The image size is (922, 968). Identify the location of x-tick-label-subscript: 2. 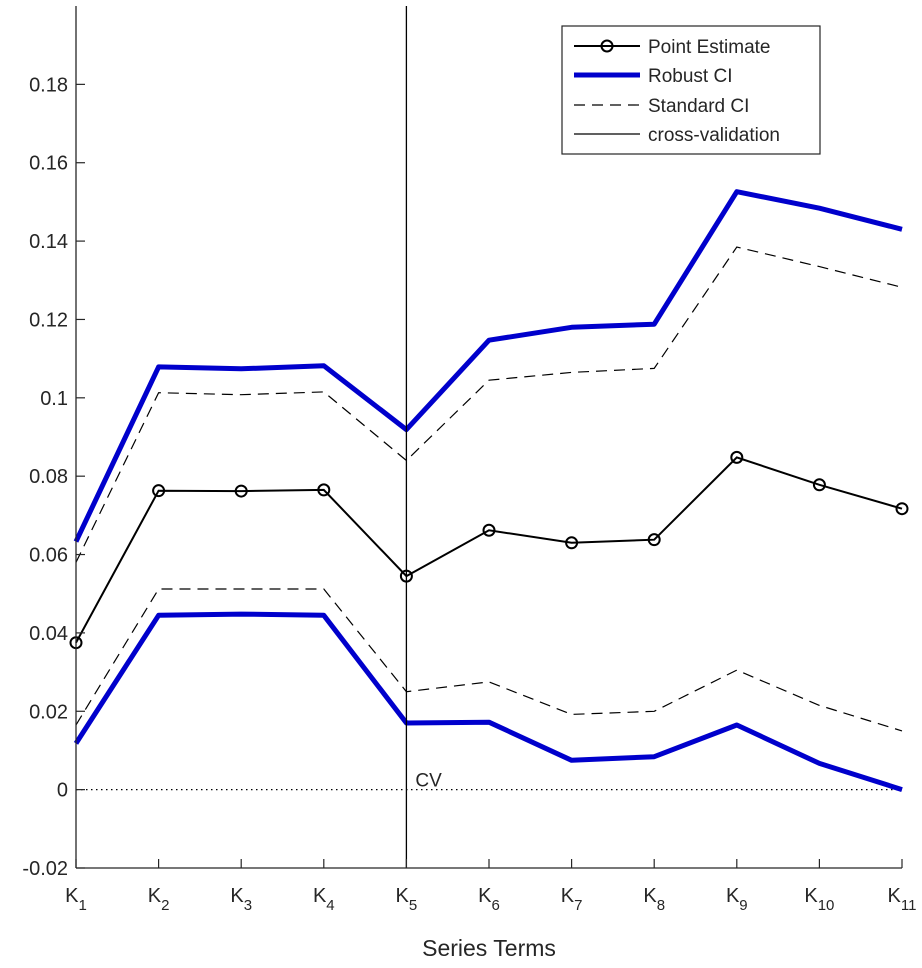
(165, 905).